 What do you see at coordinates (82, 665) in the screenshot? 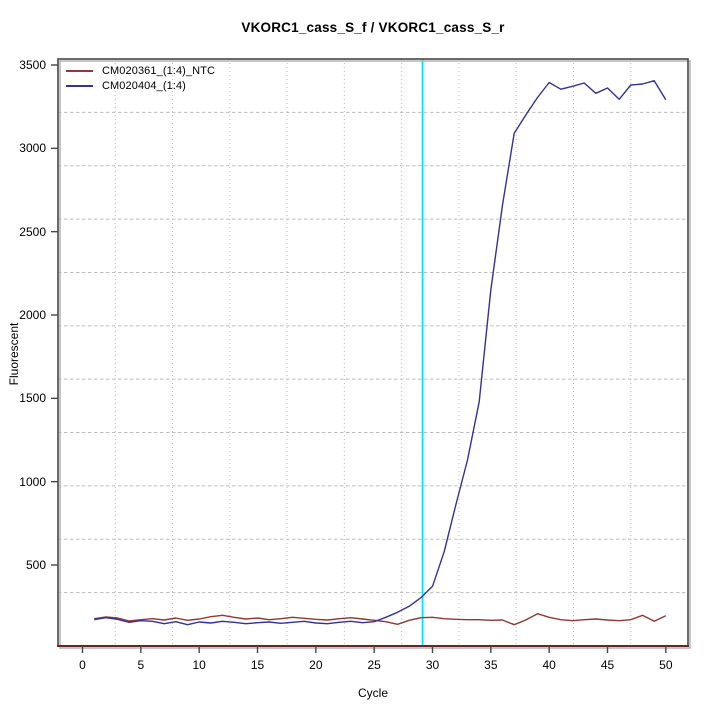
I see `x-tick-label: 0` at bounding box center [82, 665].